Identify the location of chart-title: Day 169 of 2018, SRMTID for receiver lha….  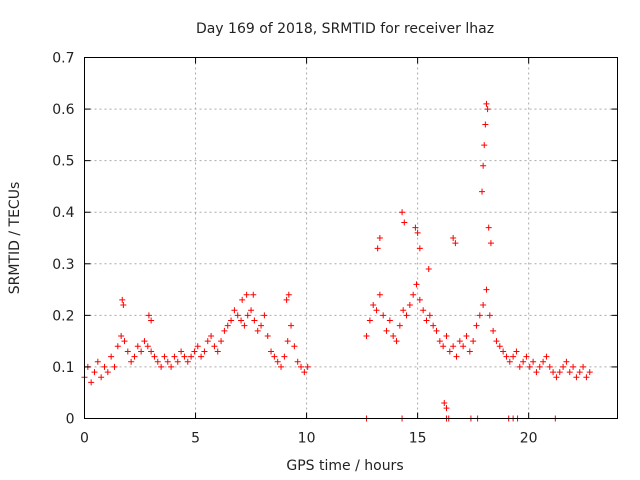
(345, 29).